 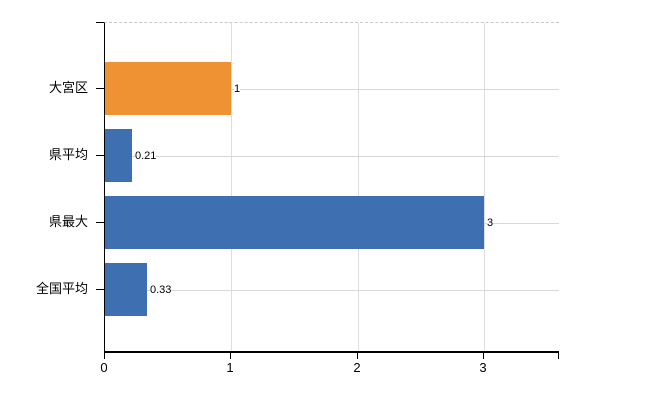 I want to click on y-axis-end-tick, so click(x=100, y=22).